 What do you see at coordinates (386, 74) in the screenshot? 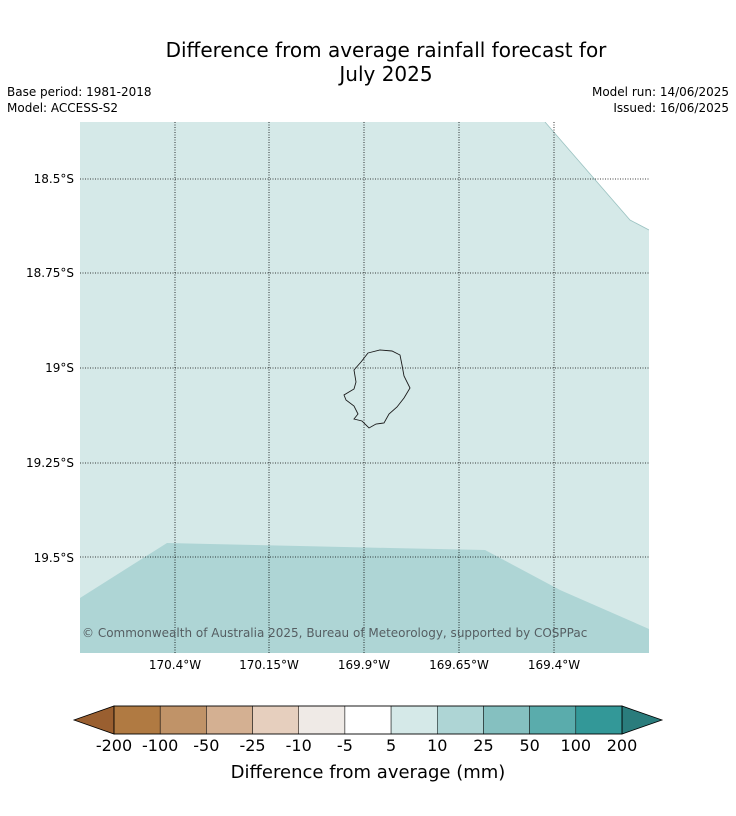
I see `title-line-2: July 2025` at bounding box center [386, 74].